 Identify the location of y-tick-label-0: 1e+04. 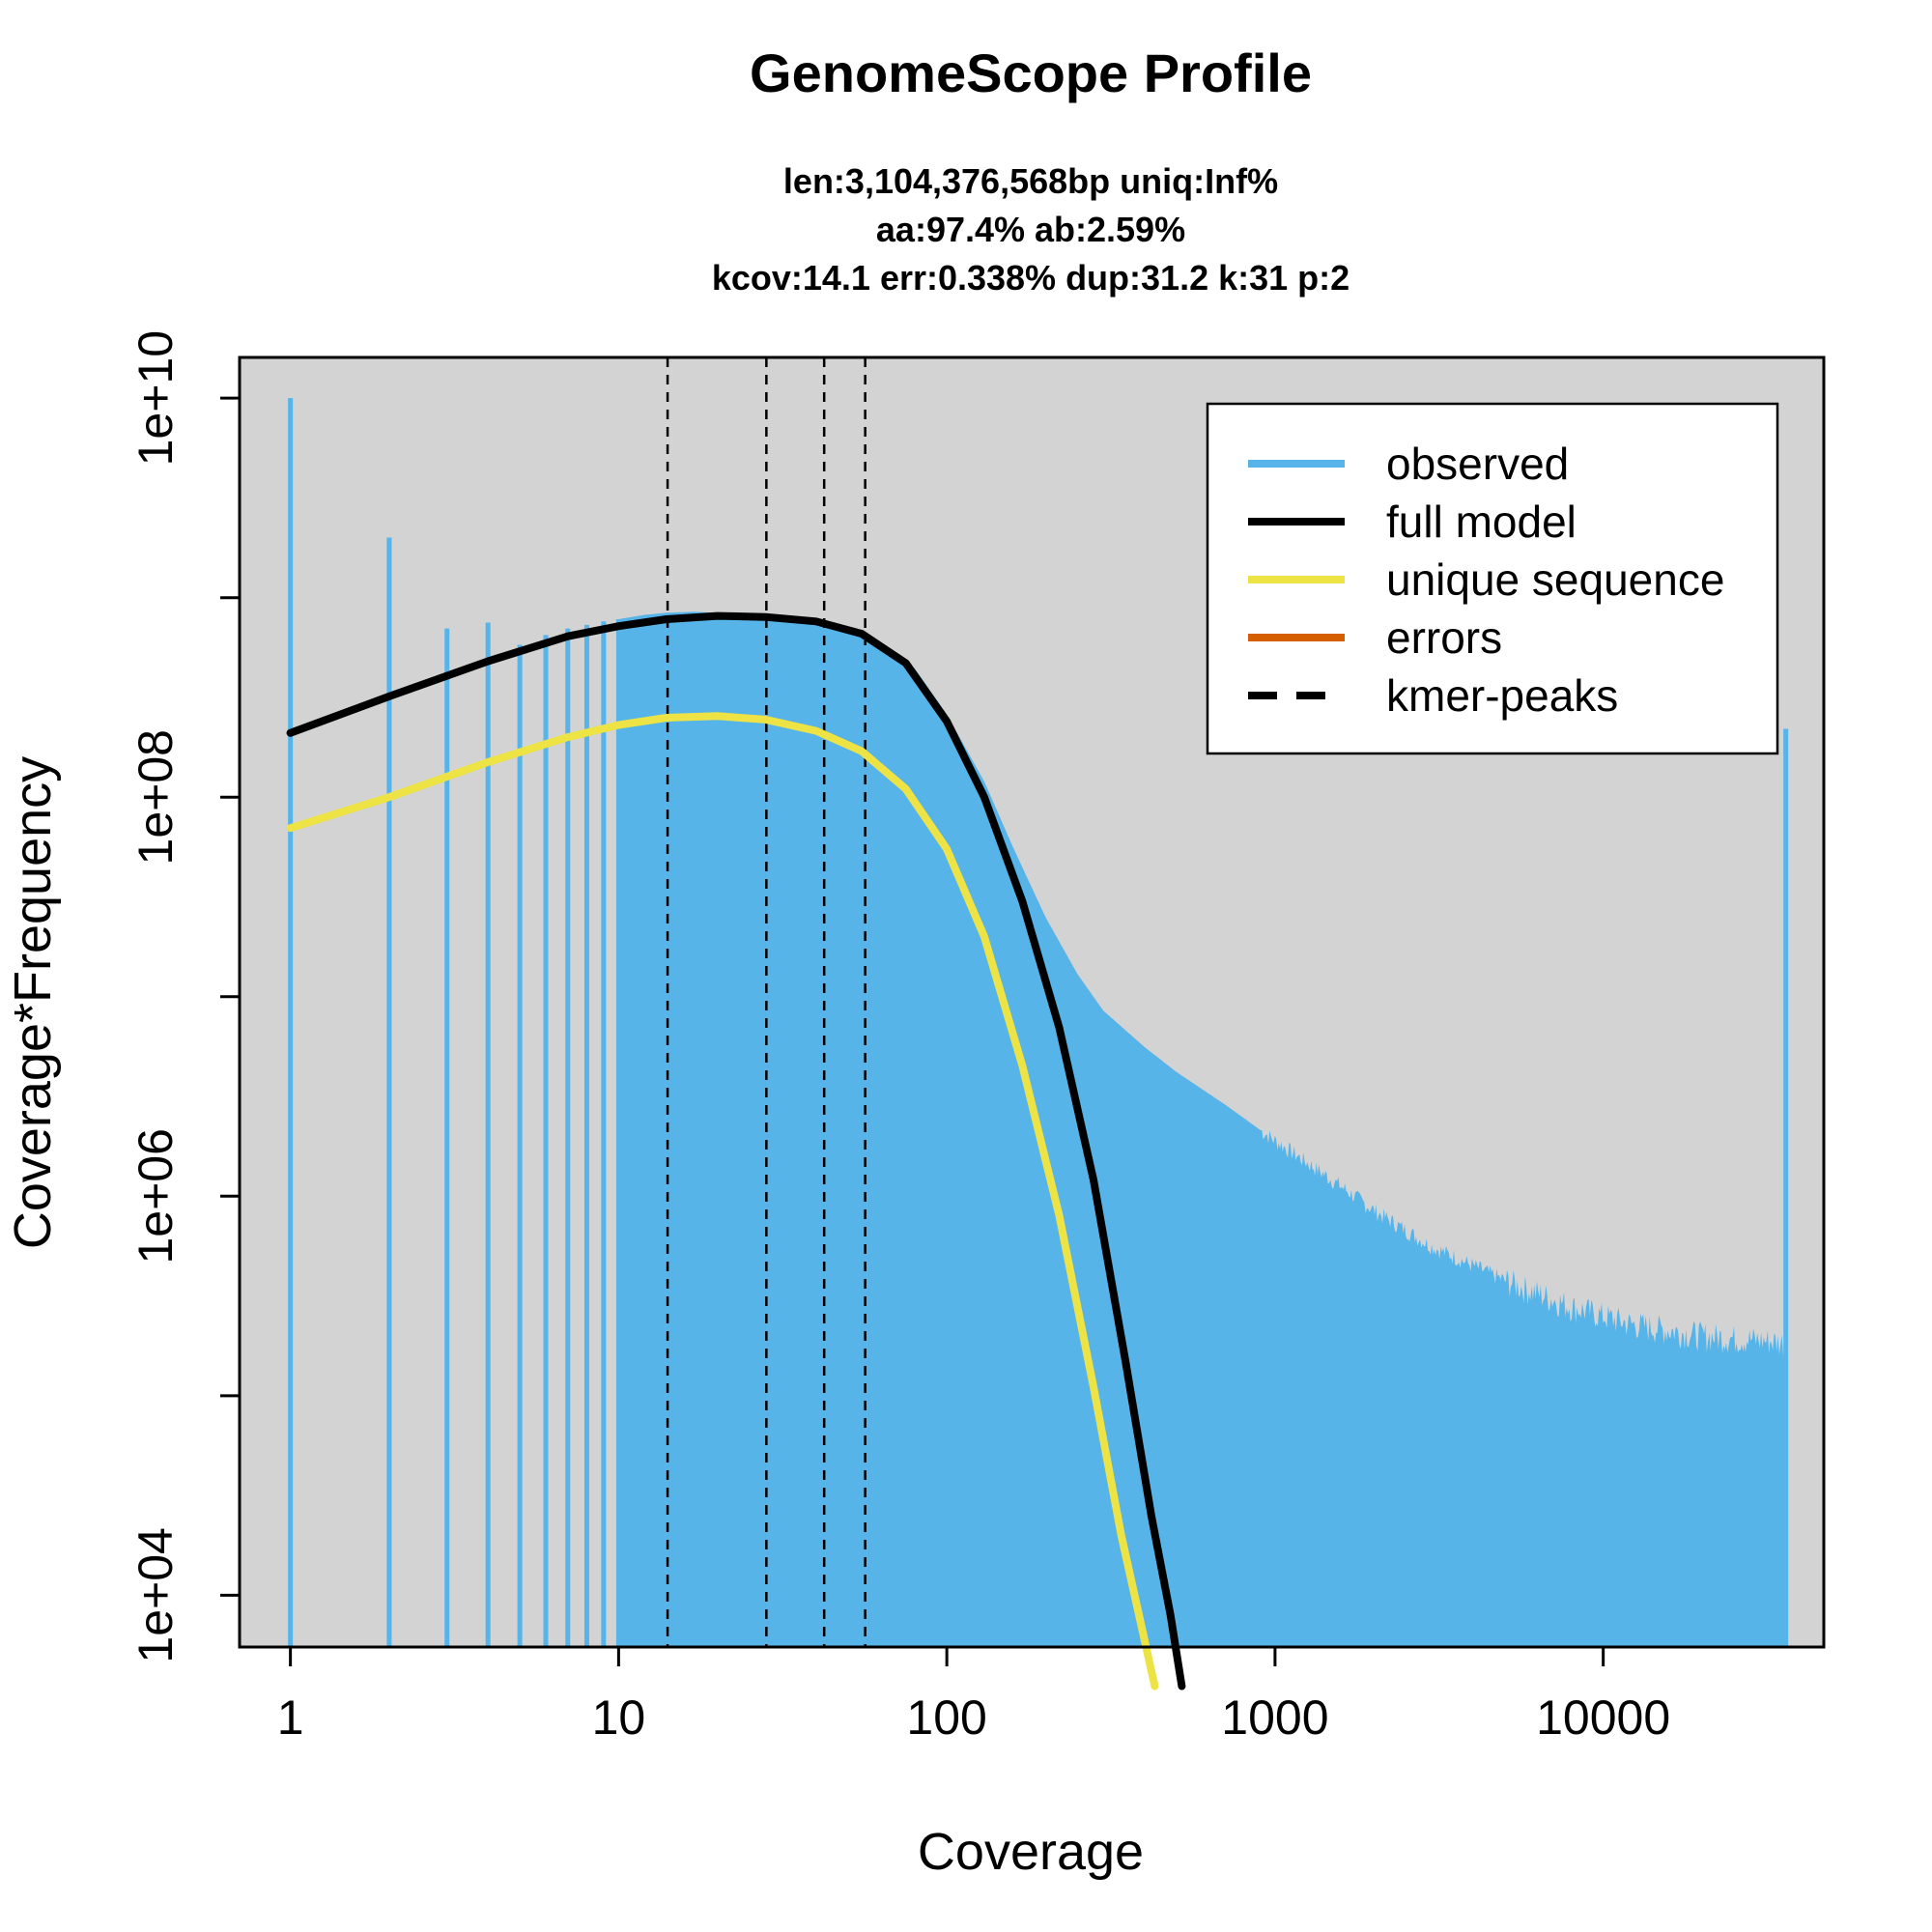
(155, 1594).